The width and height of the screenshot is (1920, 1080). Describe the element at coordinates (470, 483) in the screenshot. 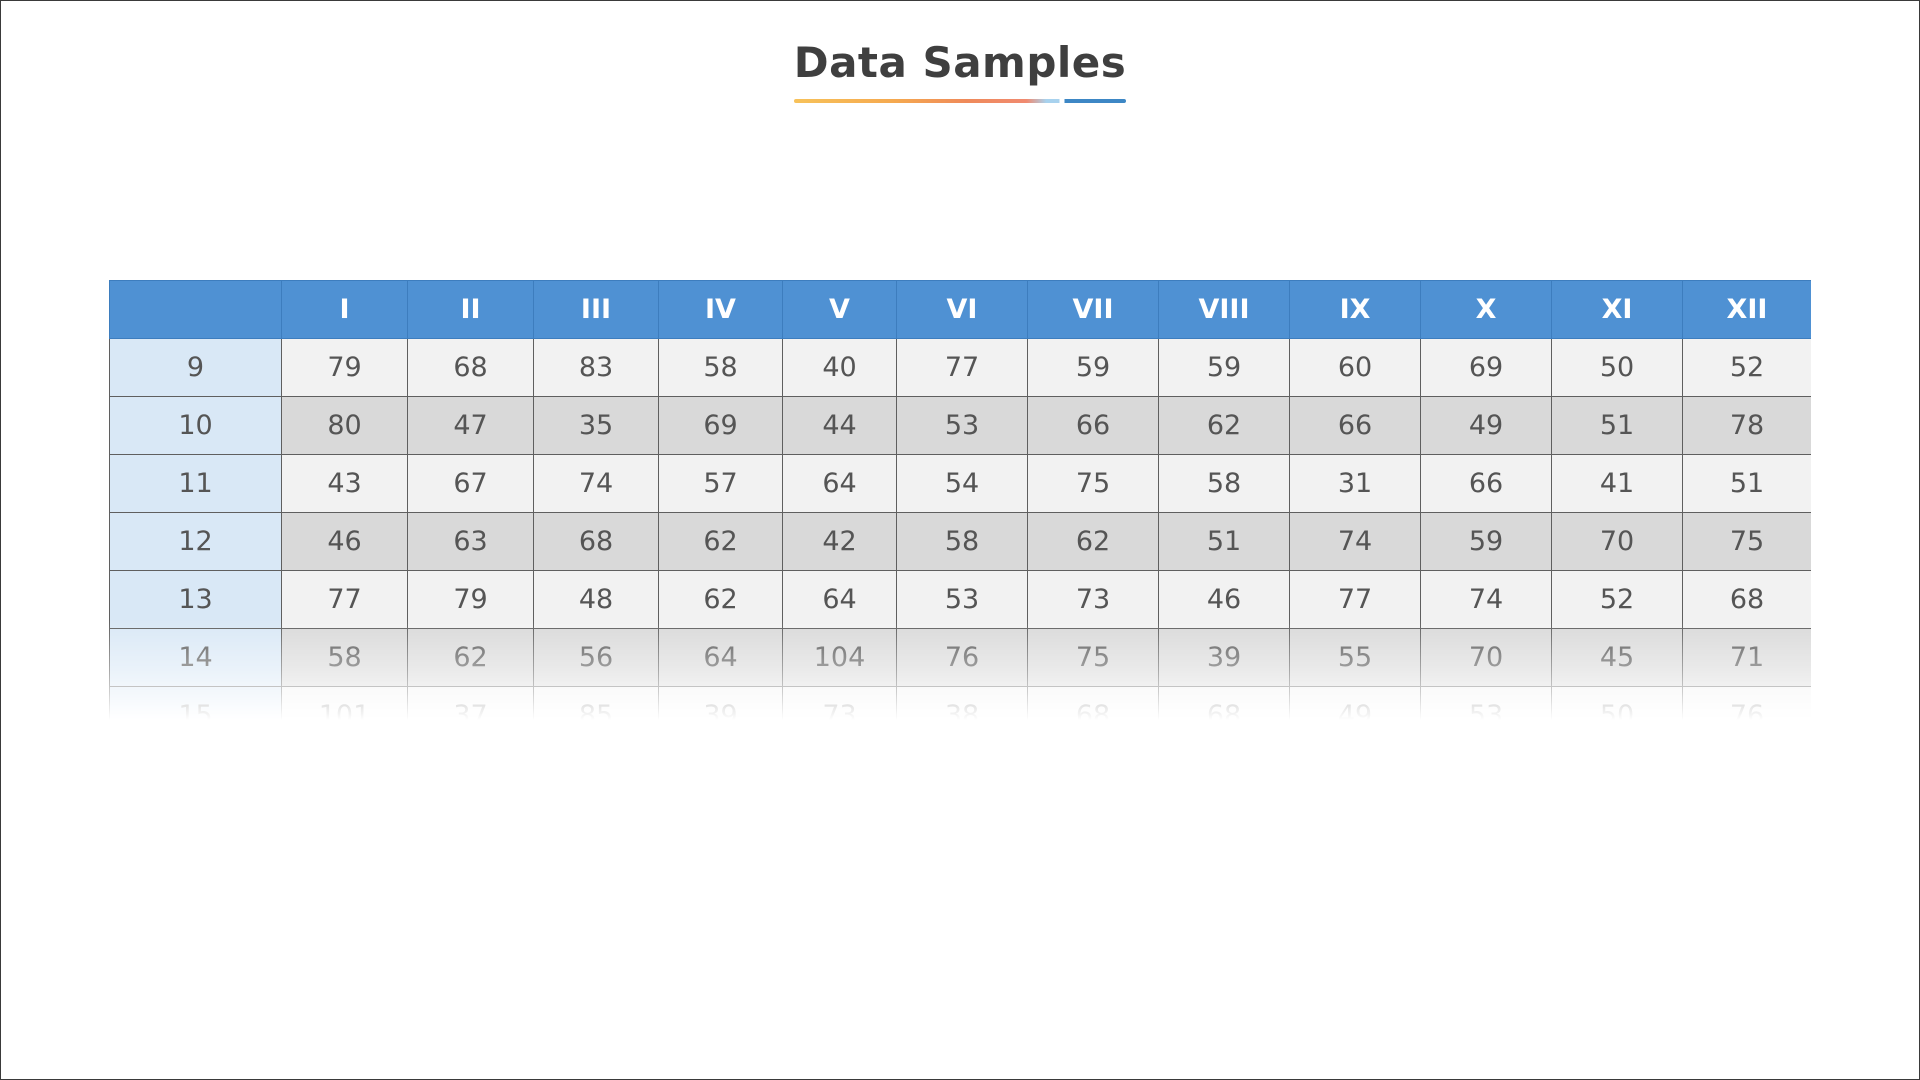

I see `table-cell: 67` at that location.